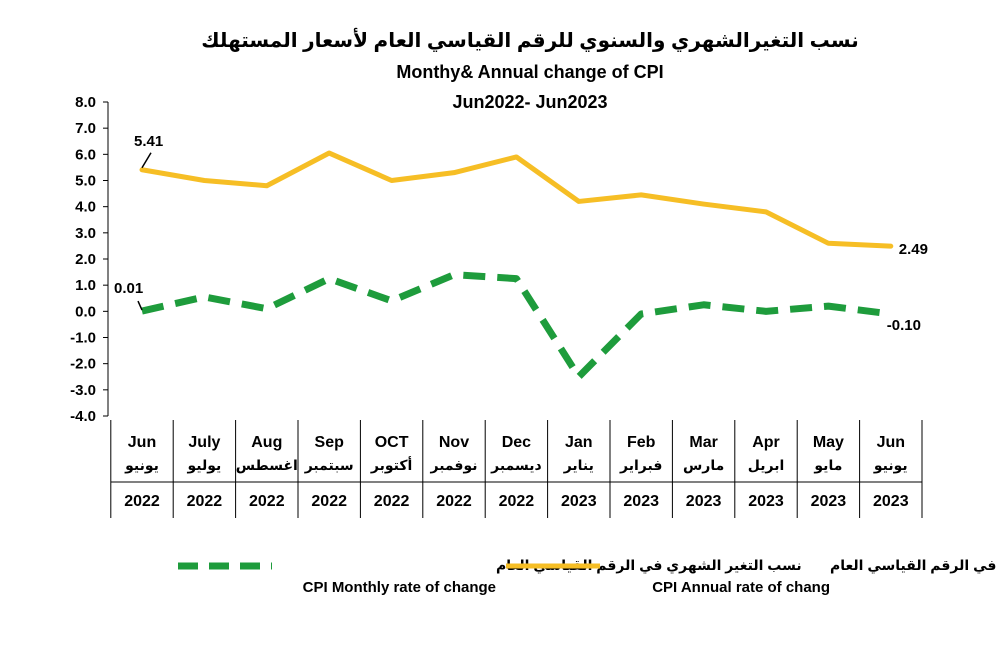 The height and width of the screenshot is (672, 1000). What do you see at coordinates (453, 465) in the screenshot?
I see `x-month-label-arabic: نوفمبر` at bounding box center [453, 465].